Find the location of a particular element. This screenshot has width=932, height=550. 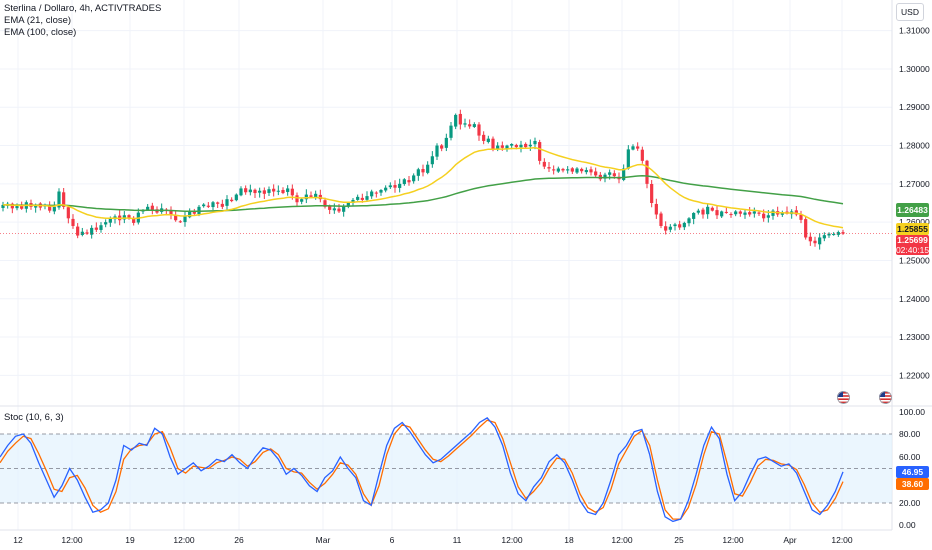

stoc-tick-label: 60.00 is located at coordinates (910, 457).